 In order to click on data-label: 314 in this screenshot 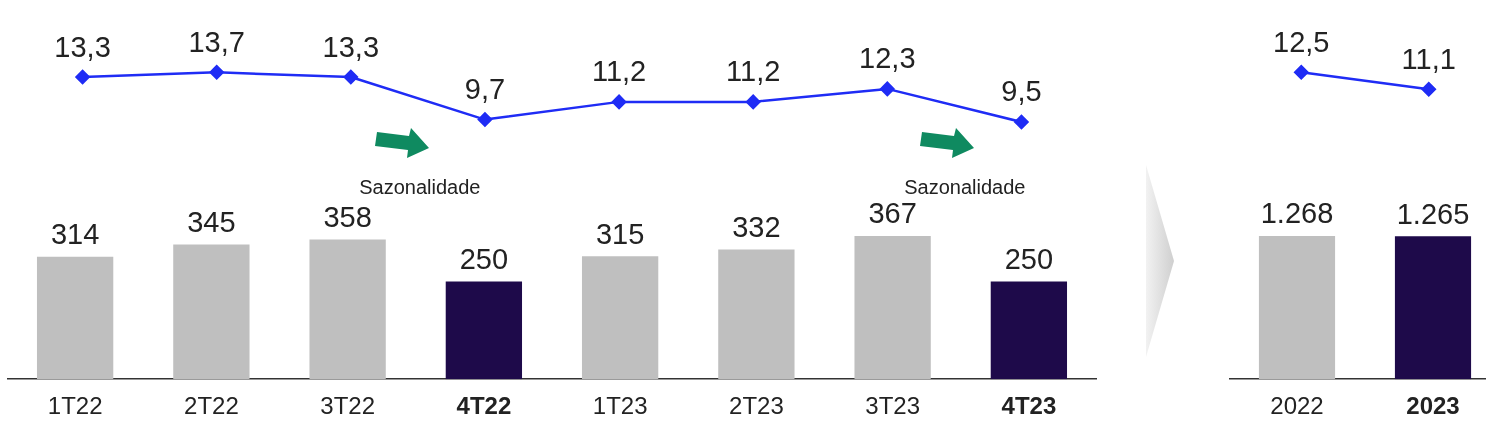, I will do `click(75, 234)`.